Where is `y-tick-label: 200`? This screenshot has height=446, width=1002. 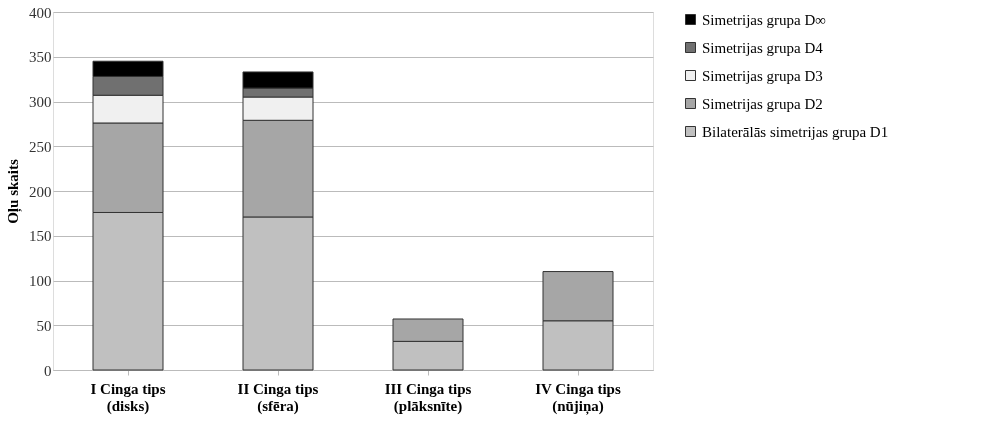
y-tick-label: 200 is located at coordinates (40, 191).